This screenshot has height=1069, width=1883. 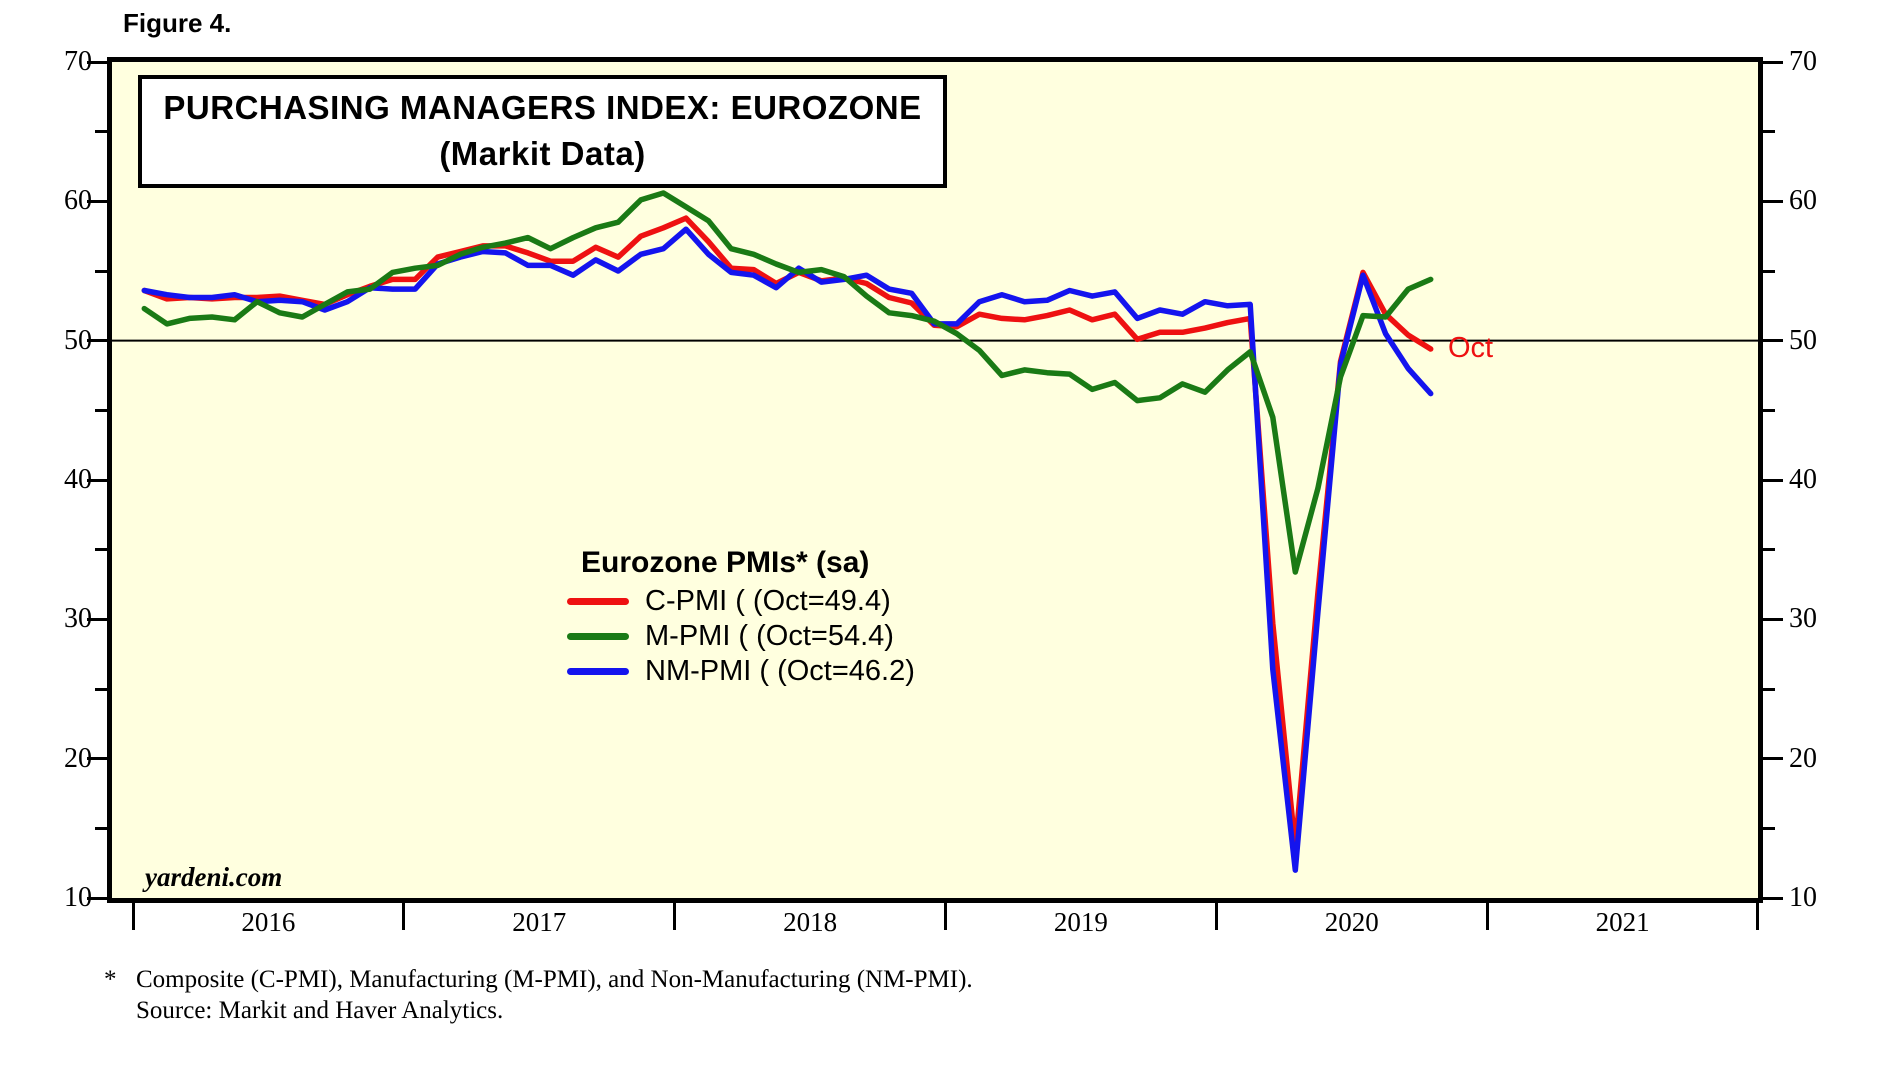 What do you see at coordinates (725, 562) in the screenshot?
I see `legend-header: Eurozone PMIs* (sa)` at bounding box center [725, 562].